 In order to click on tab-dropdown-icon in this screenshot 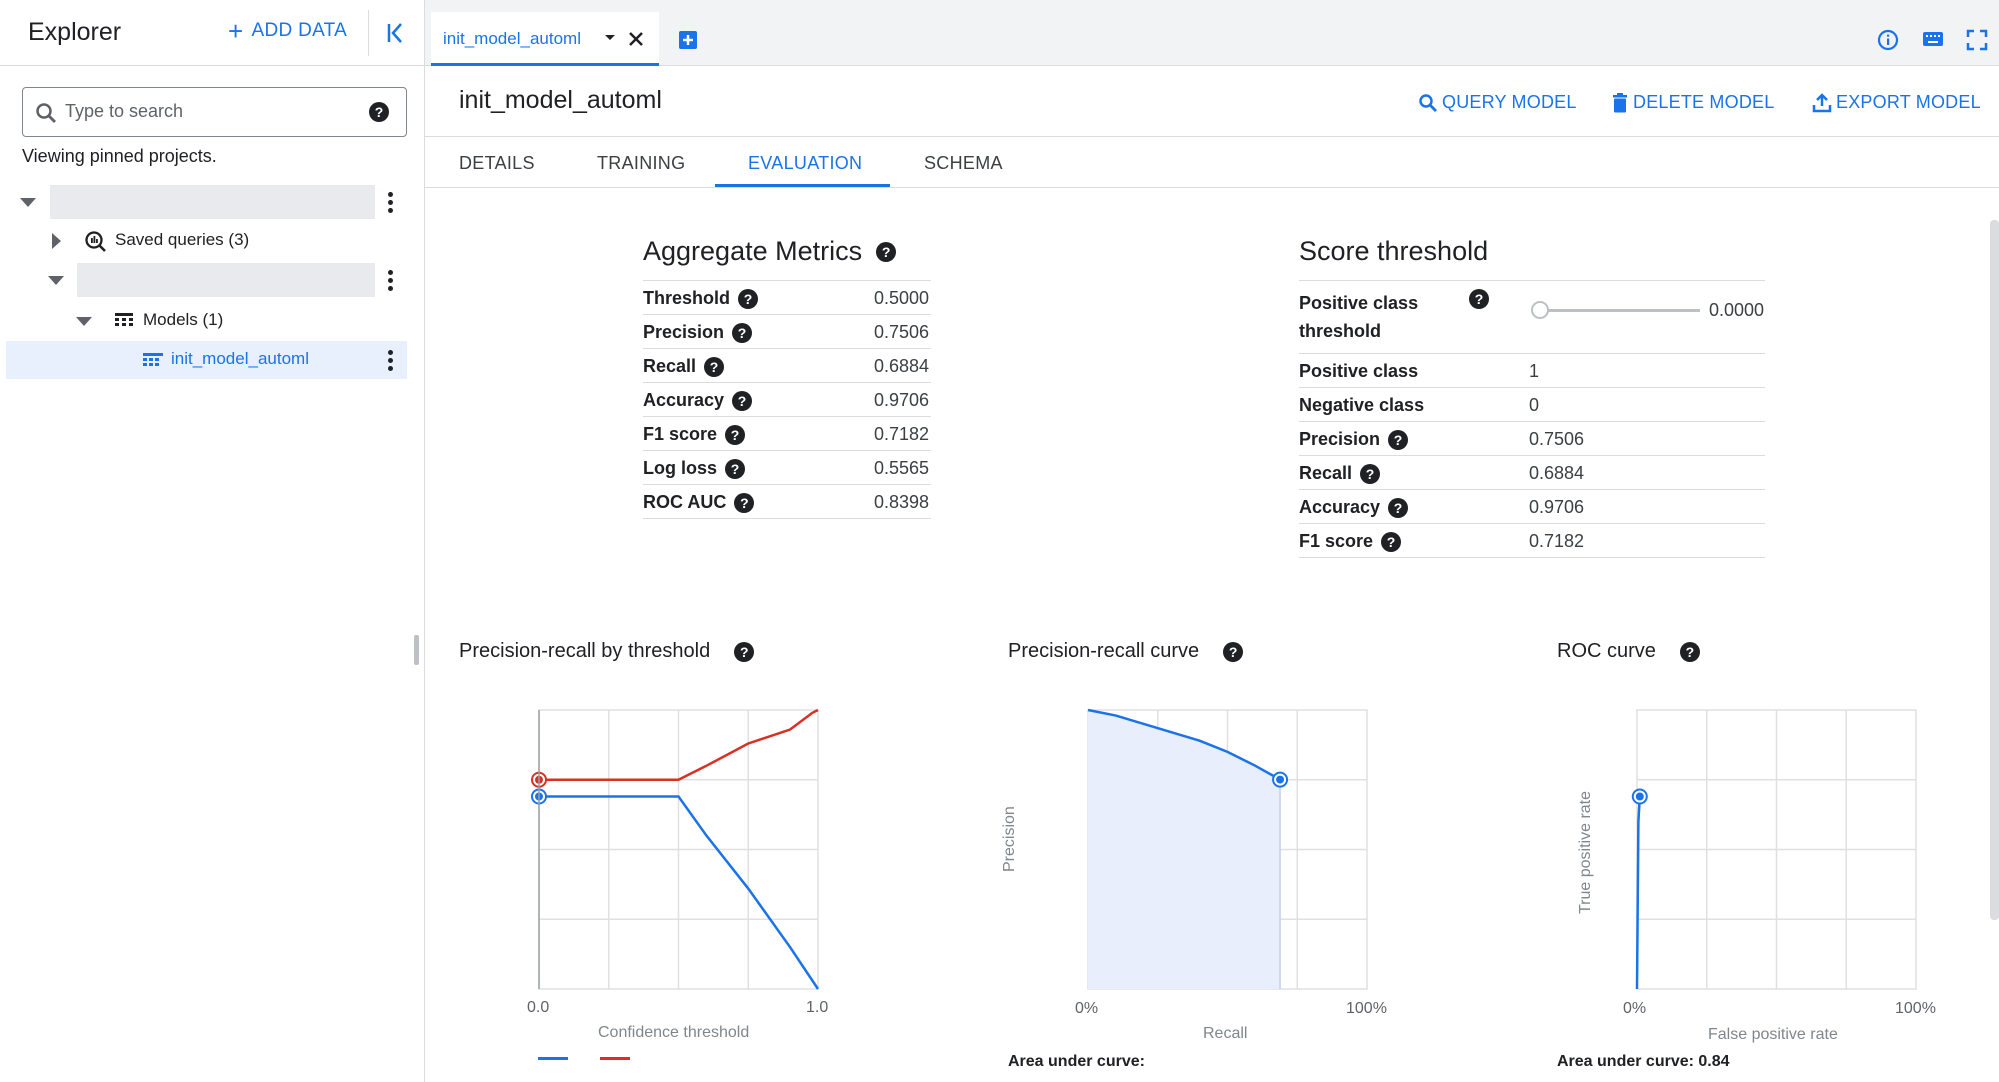, I will do `click(610, 37)`.